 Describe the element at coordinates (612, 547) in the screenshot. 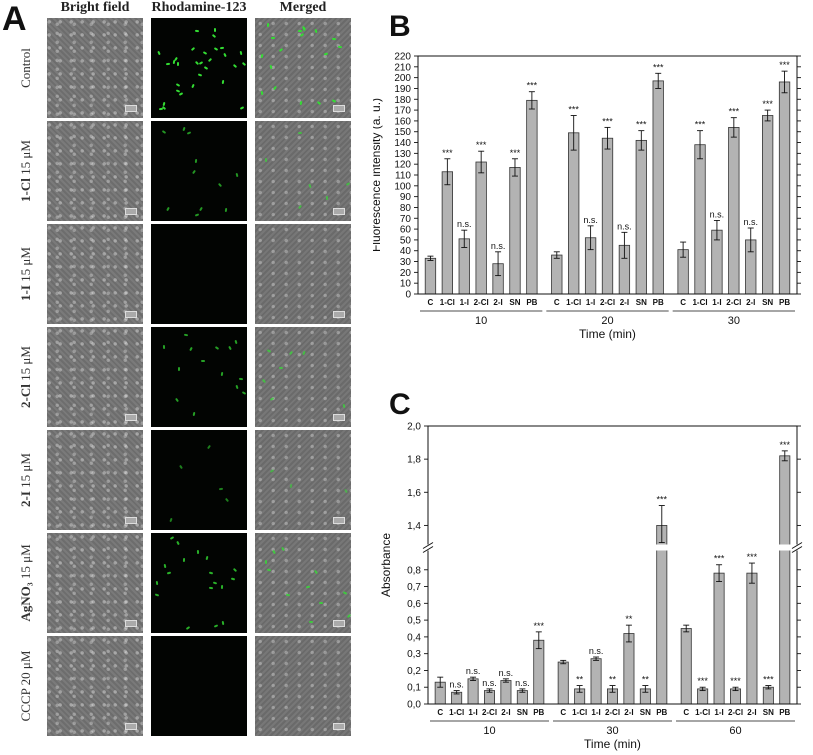

I see `axis-break-gap` at that location.